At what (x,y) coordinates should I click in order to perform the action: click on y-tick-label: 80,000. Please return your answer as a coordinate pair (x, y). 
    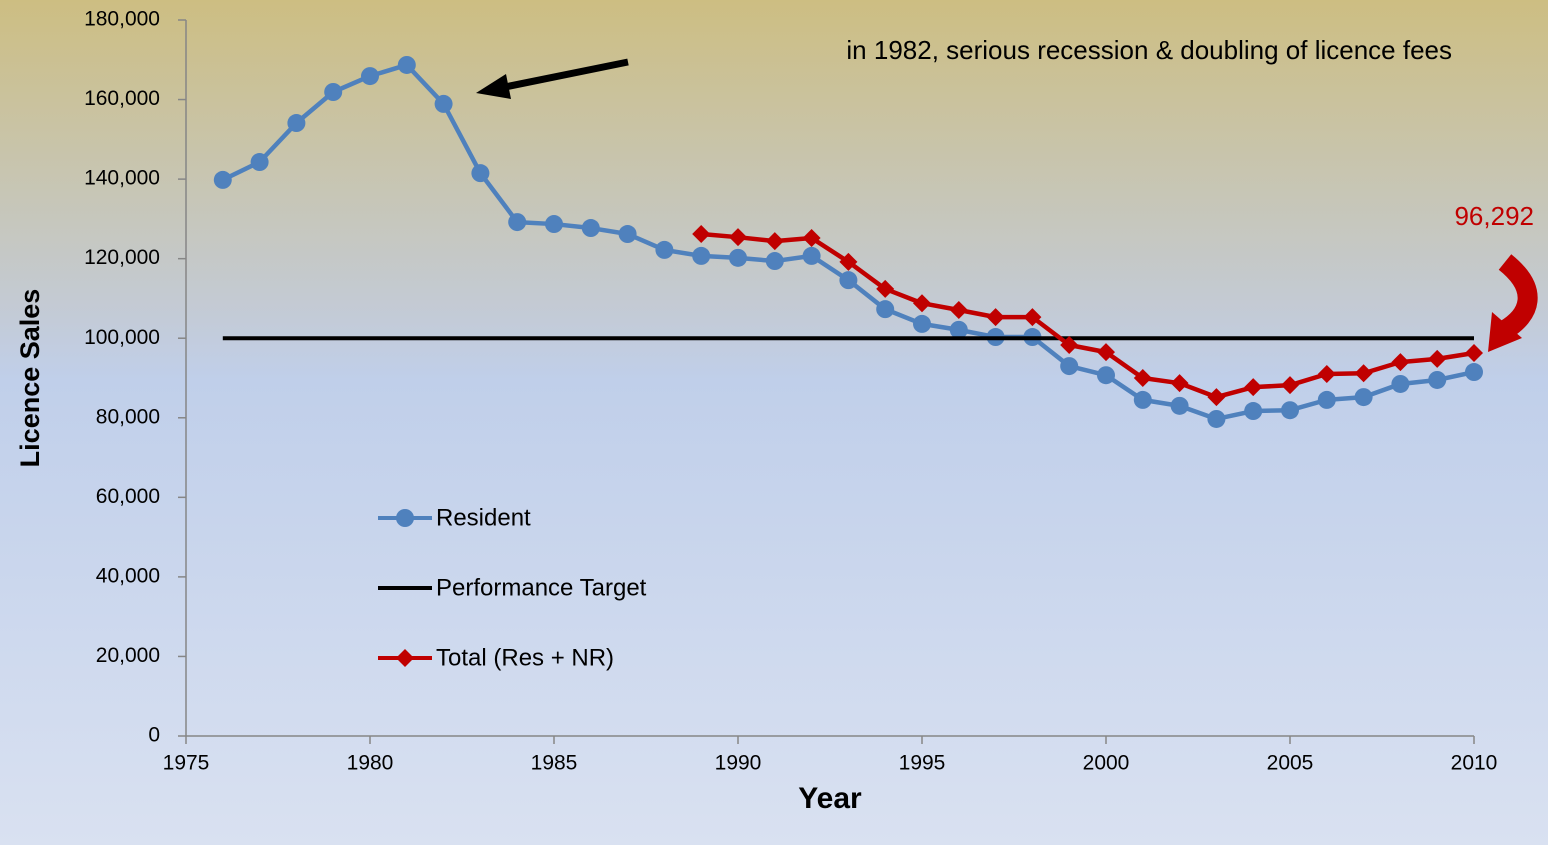
    Looking at the image, I should click on (128, 416).